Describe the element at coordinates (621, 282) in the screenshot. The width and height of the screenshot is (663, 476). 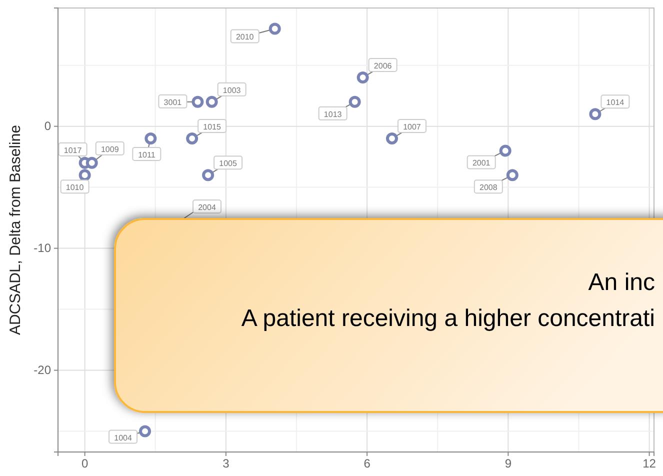
I see `annotation: An inc` at that location.